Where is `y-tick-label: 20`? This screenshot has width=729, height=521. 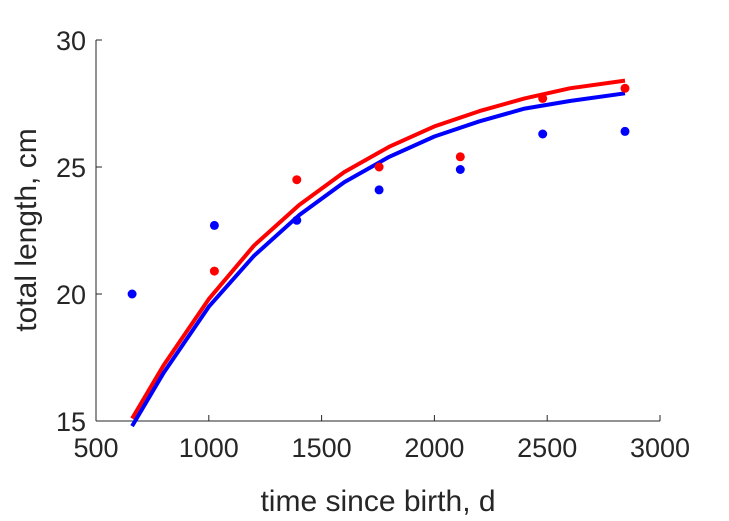
y-tick-label: 20 is located at coordinates (71, 295).